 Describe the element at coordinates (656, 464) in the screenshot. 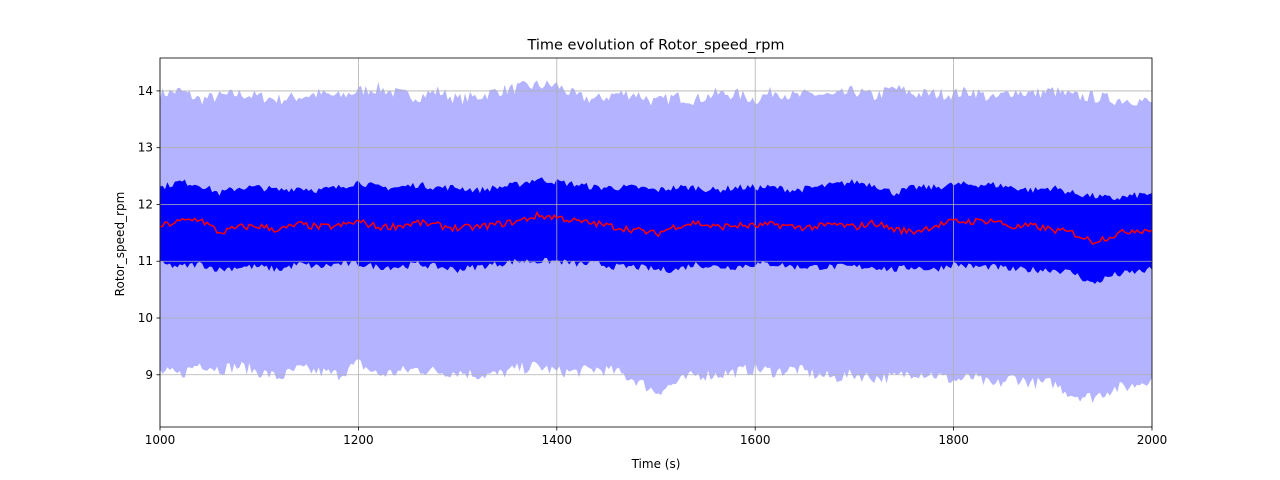

I see `x-axis-title: Time (s)` at that location.